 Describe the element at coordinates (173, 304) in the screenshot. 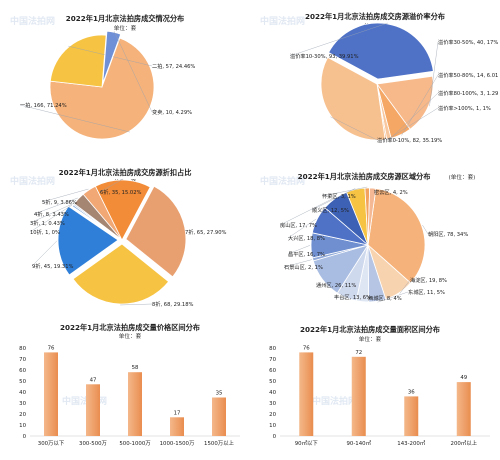

I see `slice-label: 8折, 68, 29.18%` at that location.